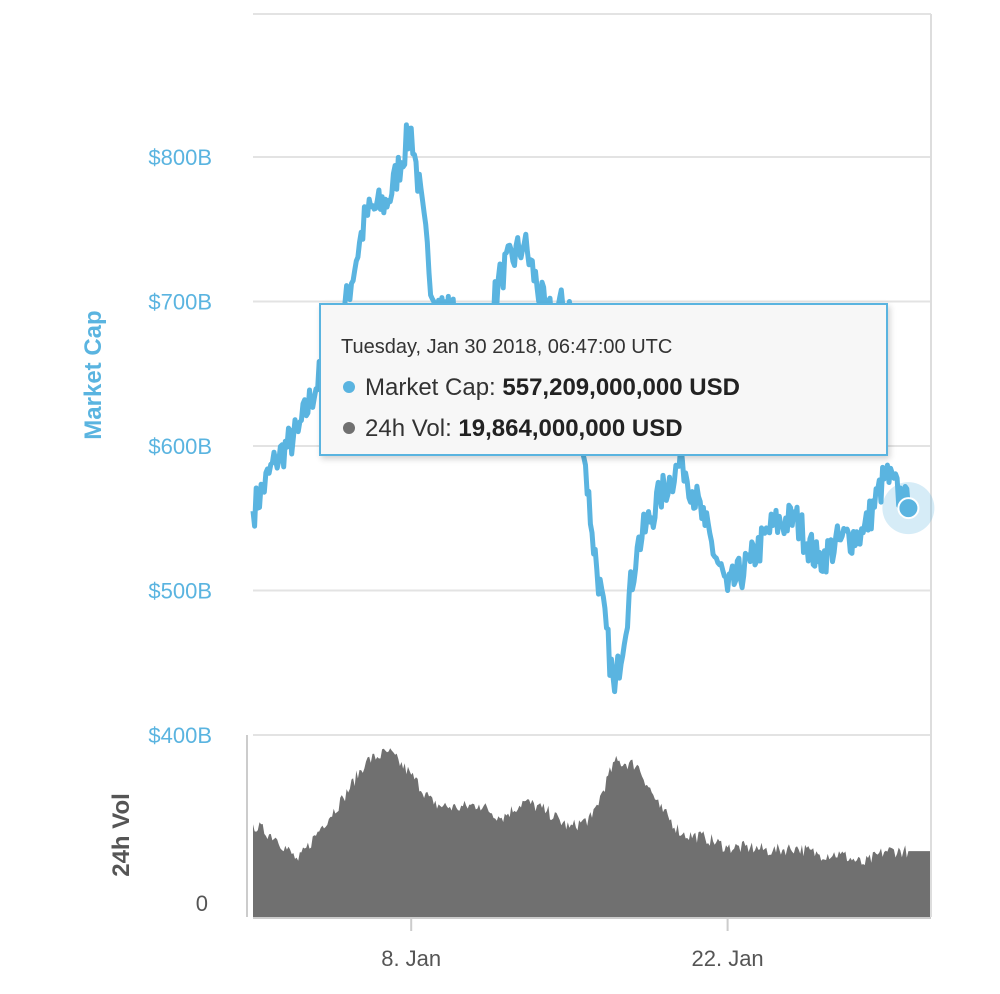 This screenshot has width=1000, height=994. I want to click on x-tick-label: 8. Jan, so click(411, 958).